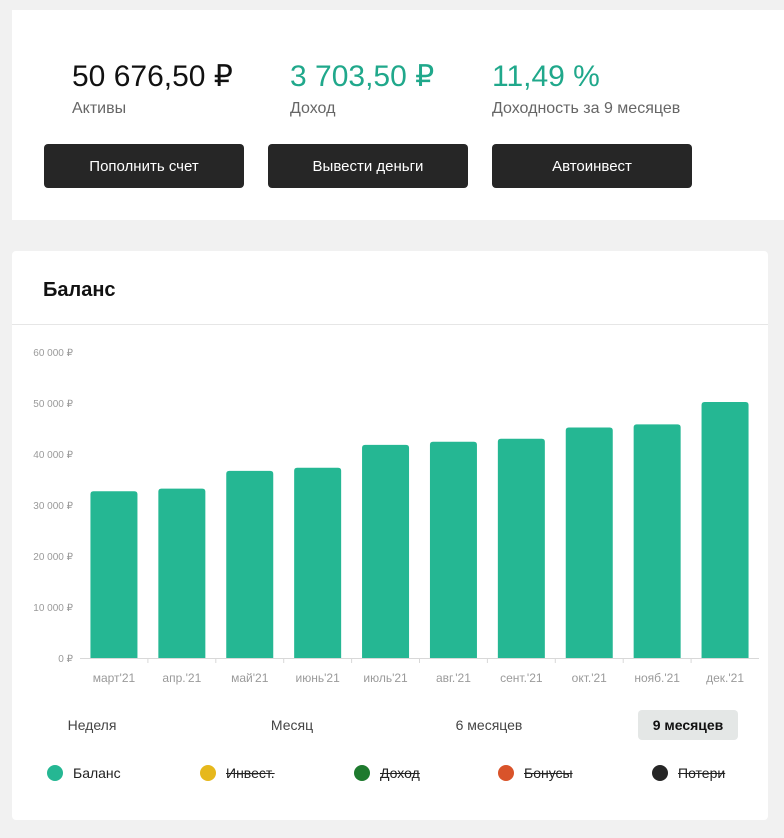 The height and width of the screenshot is (838, 784). What do you see at coordinates (318, 678) in the screenshot?
I see `x-tick-label: июнь'21` at bounding box center [318, 678].